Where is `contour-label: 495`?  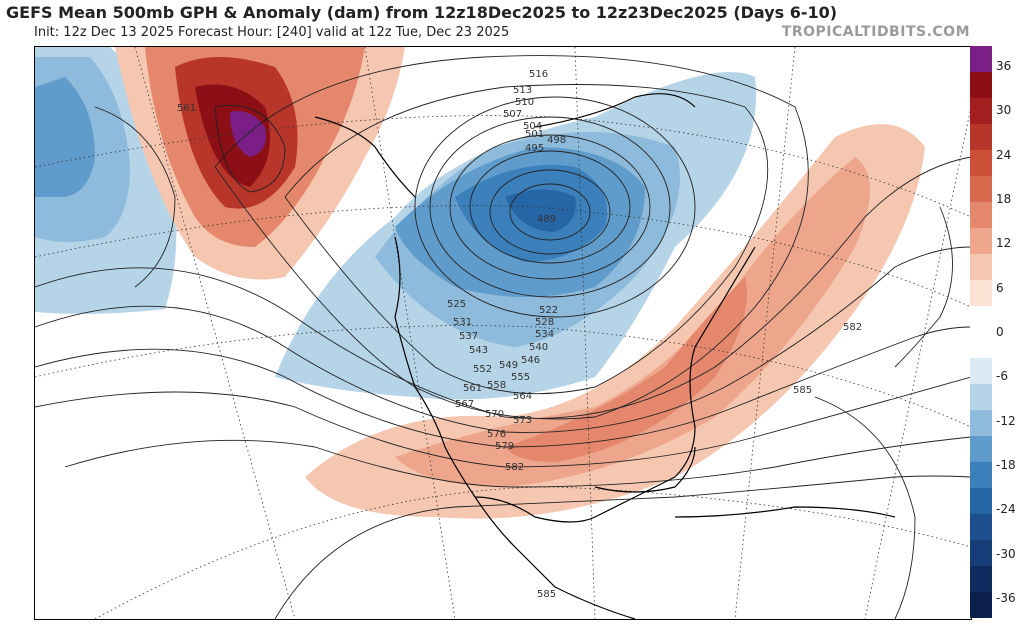 contour-label: 495 is located at coordinates (534, 148).